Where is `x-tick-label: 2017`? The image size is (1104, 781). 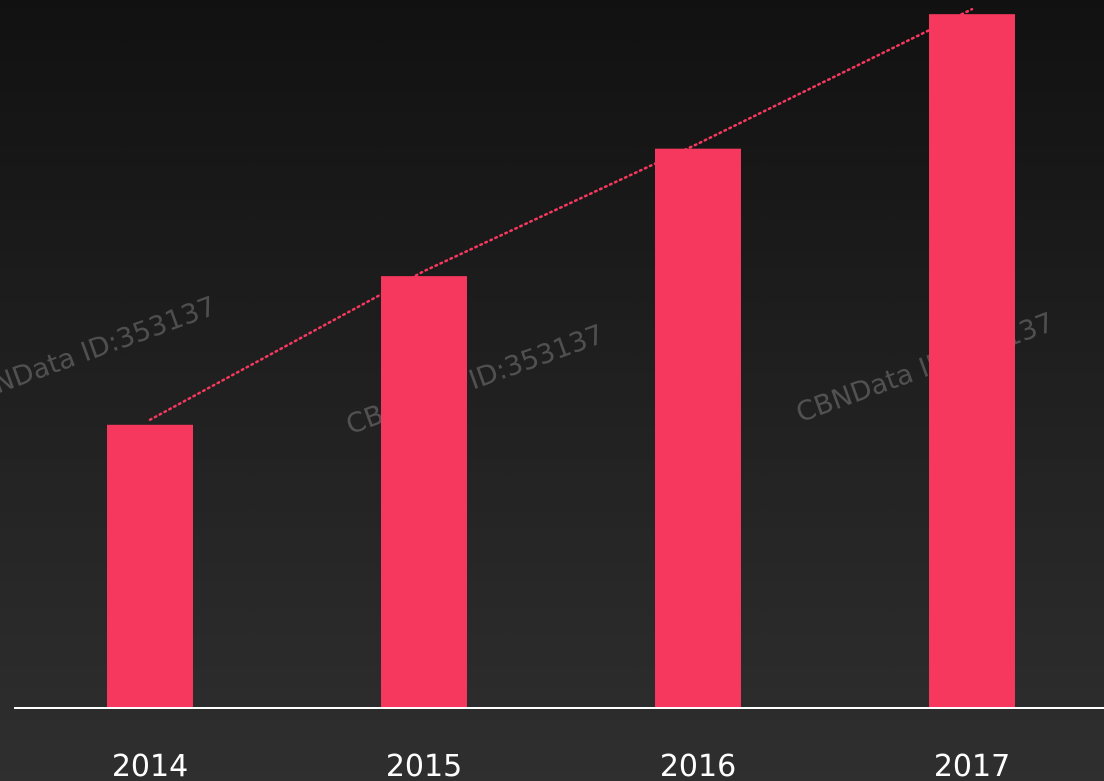
x-tick-label: 2017 is located at coordinates (972, 765).